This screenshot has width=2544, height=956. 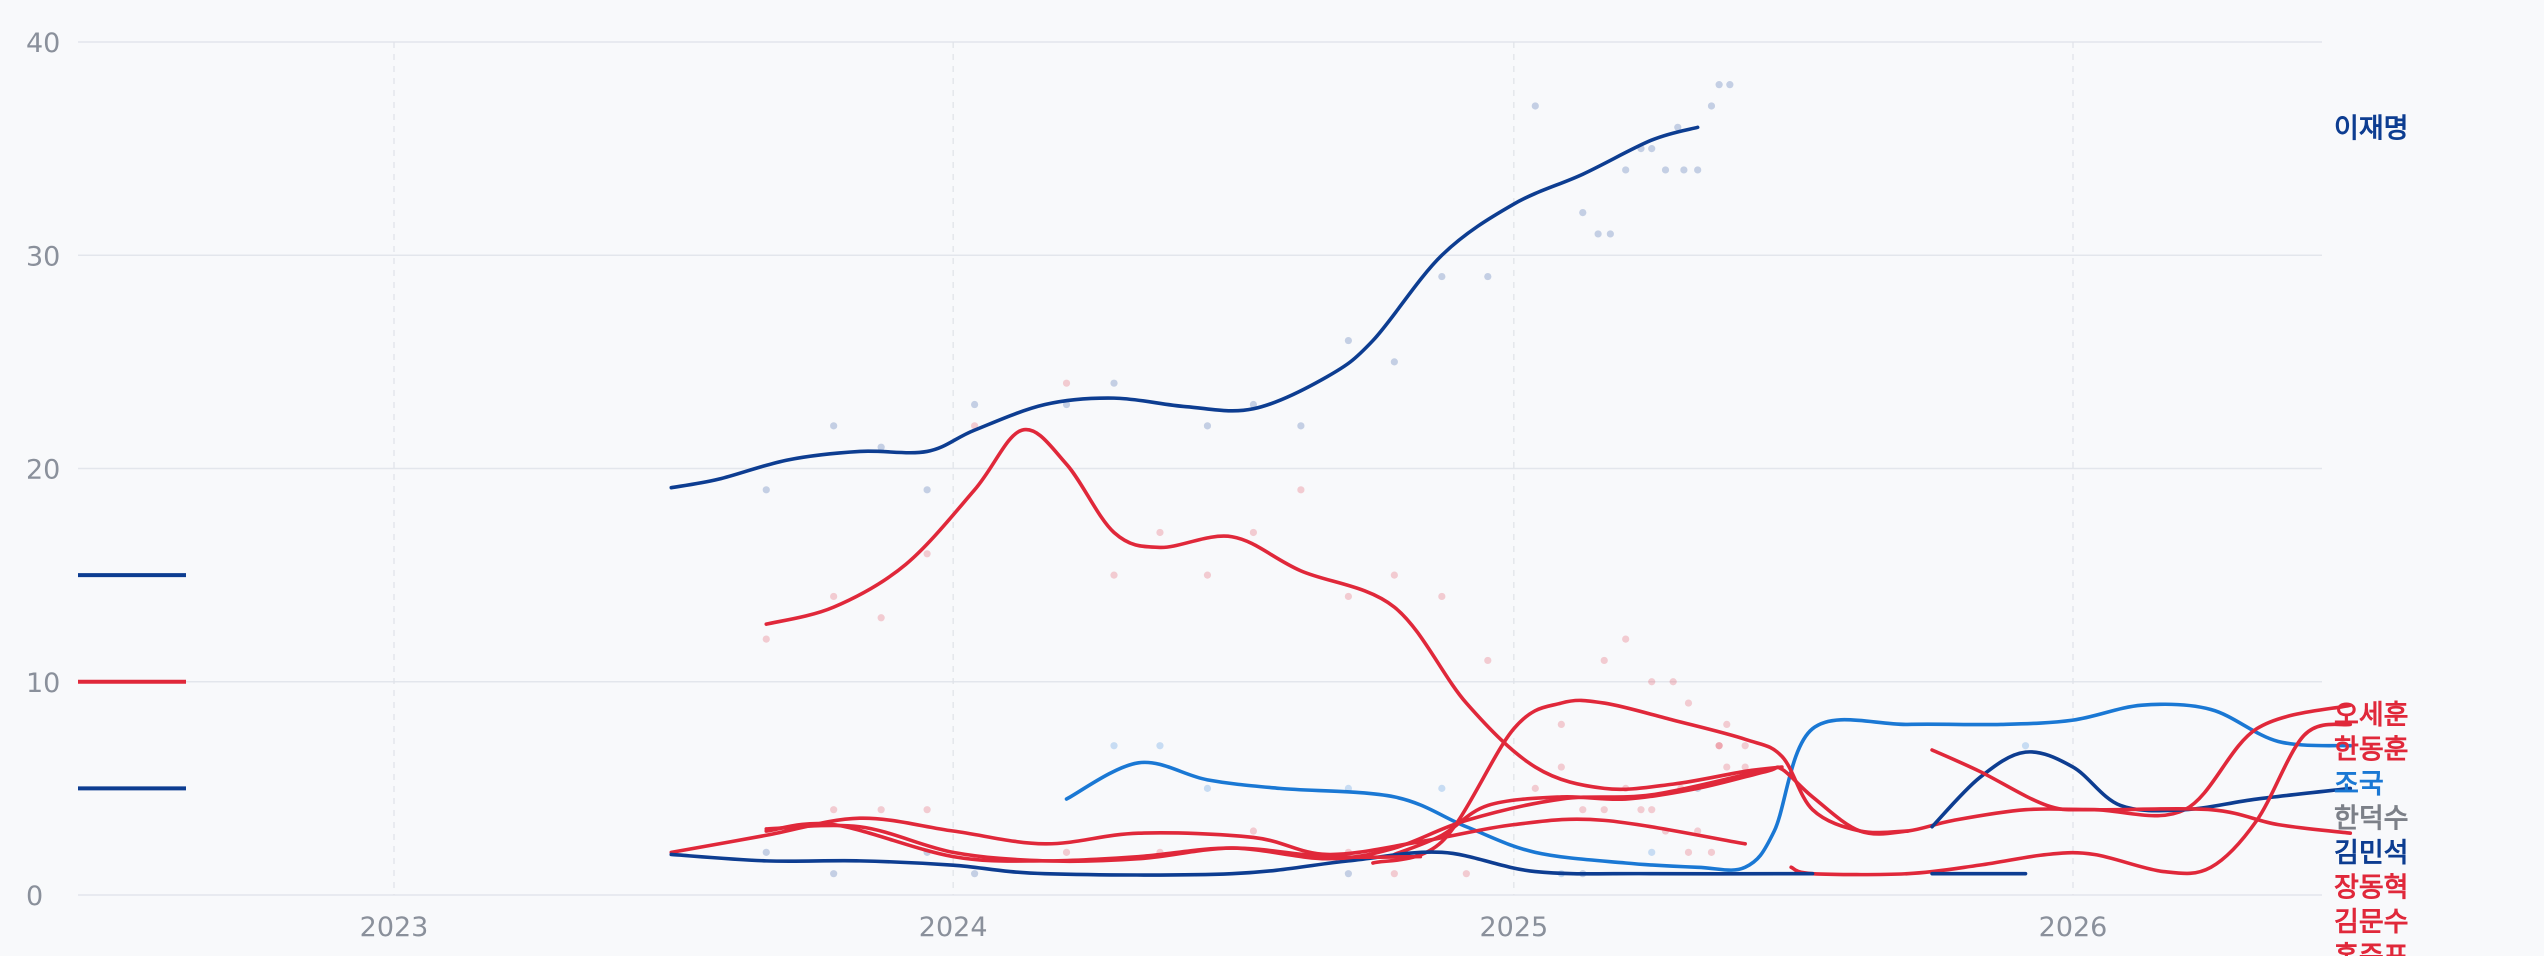 I want to click on y-tick-label: 20, so click(x=43, y=470).